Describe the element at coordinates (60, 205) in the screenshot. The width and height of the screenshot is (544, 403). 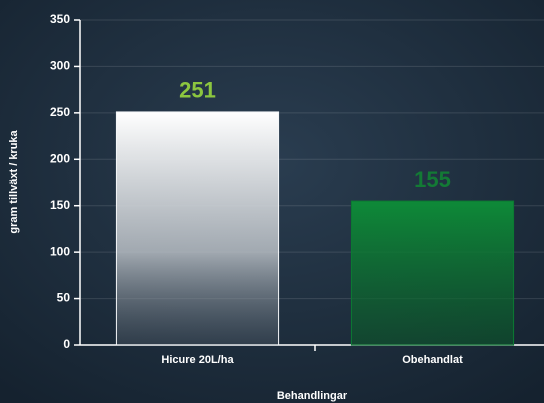
I see `y-tick-label: 150` at that location.